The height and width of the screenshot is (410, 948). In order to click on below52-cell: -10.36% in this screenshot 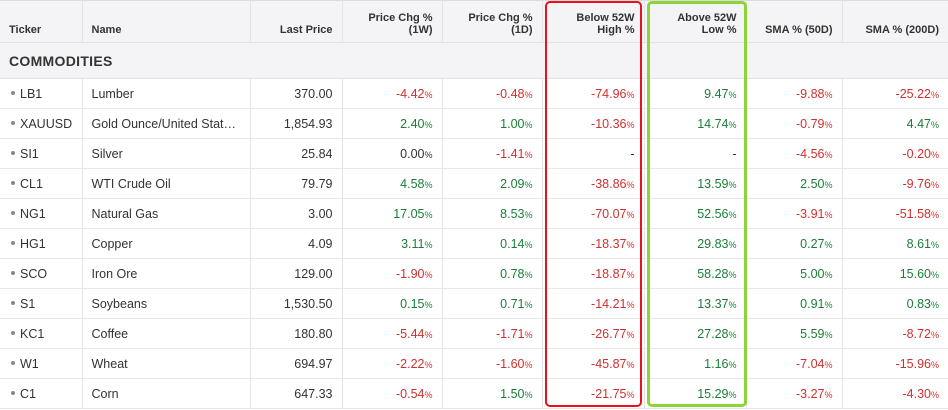, I will do `click(593, 123)`.